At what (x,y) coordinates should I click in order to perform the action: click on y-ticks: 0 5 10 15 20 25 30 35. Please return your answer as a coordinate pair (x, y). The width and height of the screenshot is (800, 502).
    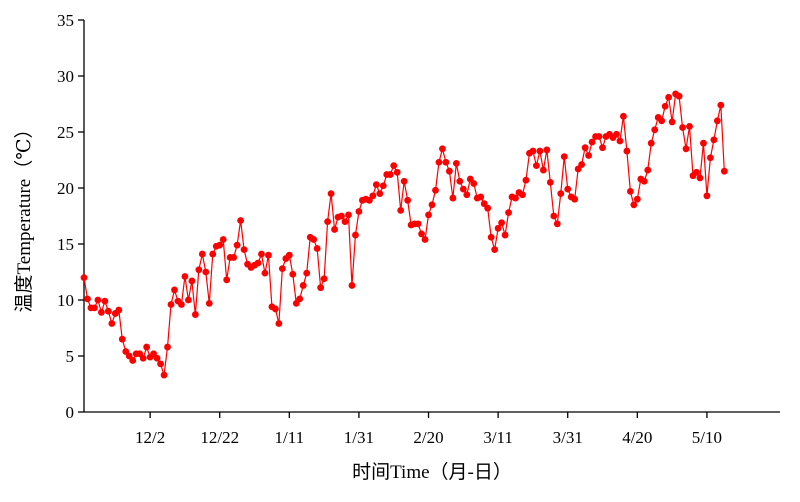
    Looking at the image, I should click on (70, 216).